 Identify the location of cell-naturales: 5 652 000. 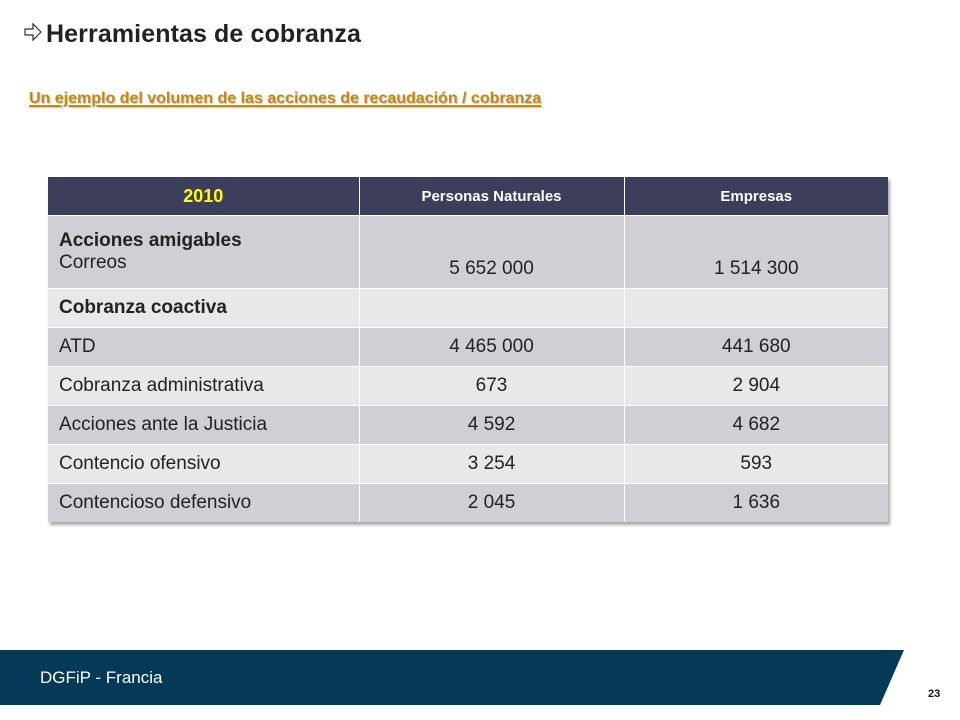
(492, 252).